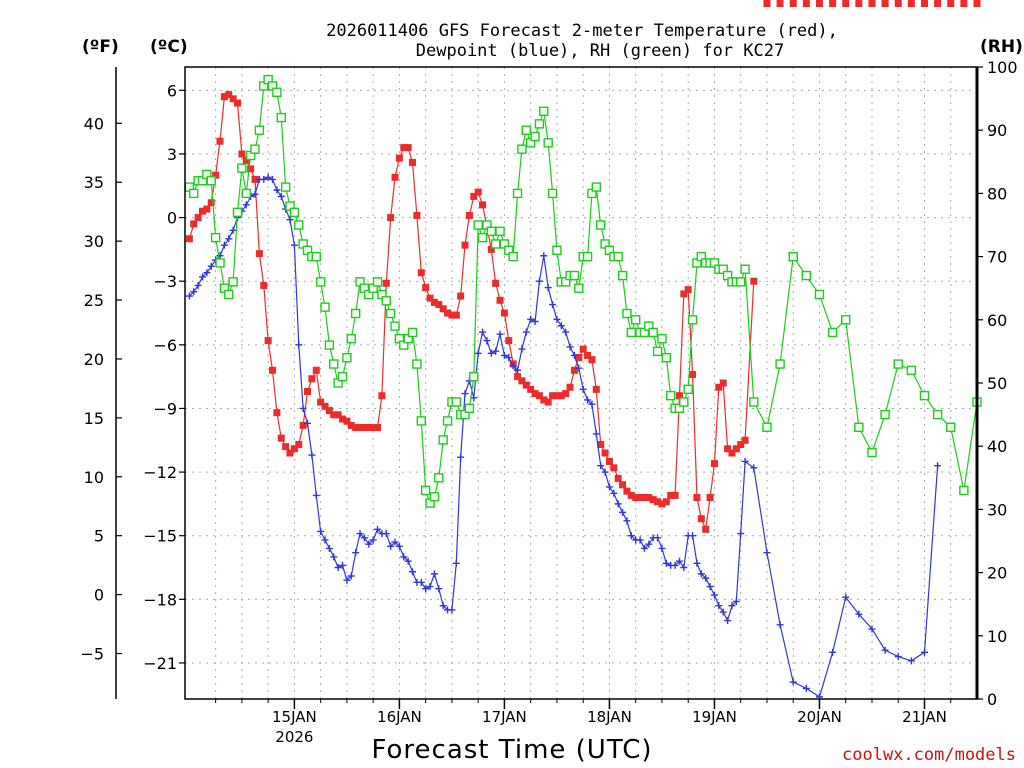 This screenshot has width=1024, height=768. I want to click on credit-text: coolwx.com/models, so click(929, 755).